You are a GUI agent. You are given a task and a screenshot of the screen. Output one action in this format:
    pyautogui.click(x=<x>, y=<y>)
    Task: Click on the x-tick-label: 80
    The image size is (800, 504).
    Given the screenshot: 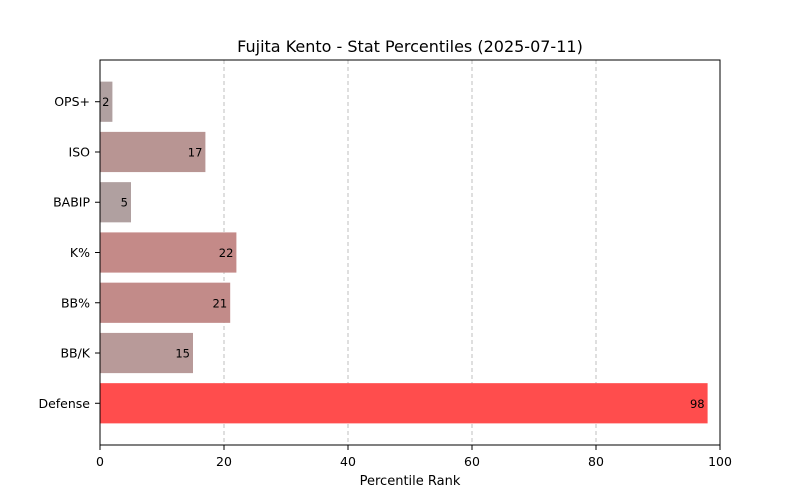 What is the action you would take?
    pyautogui.click(x=596, y=461)
    